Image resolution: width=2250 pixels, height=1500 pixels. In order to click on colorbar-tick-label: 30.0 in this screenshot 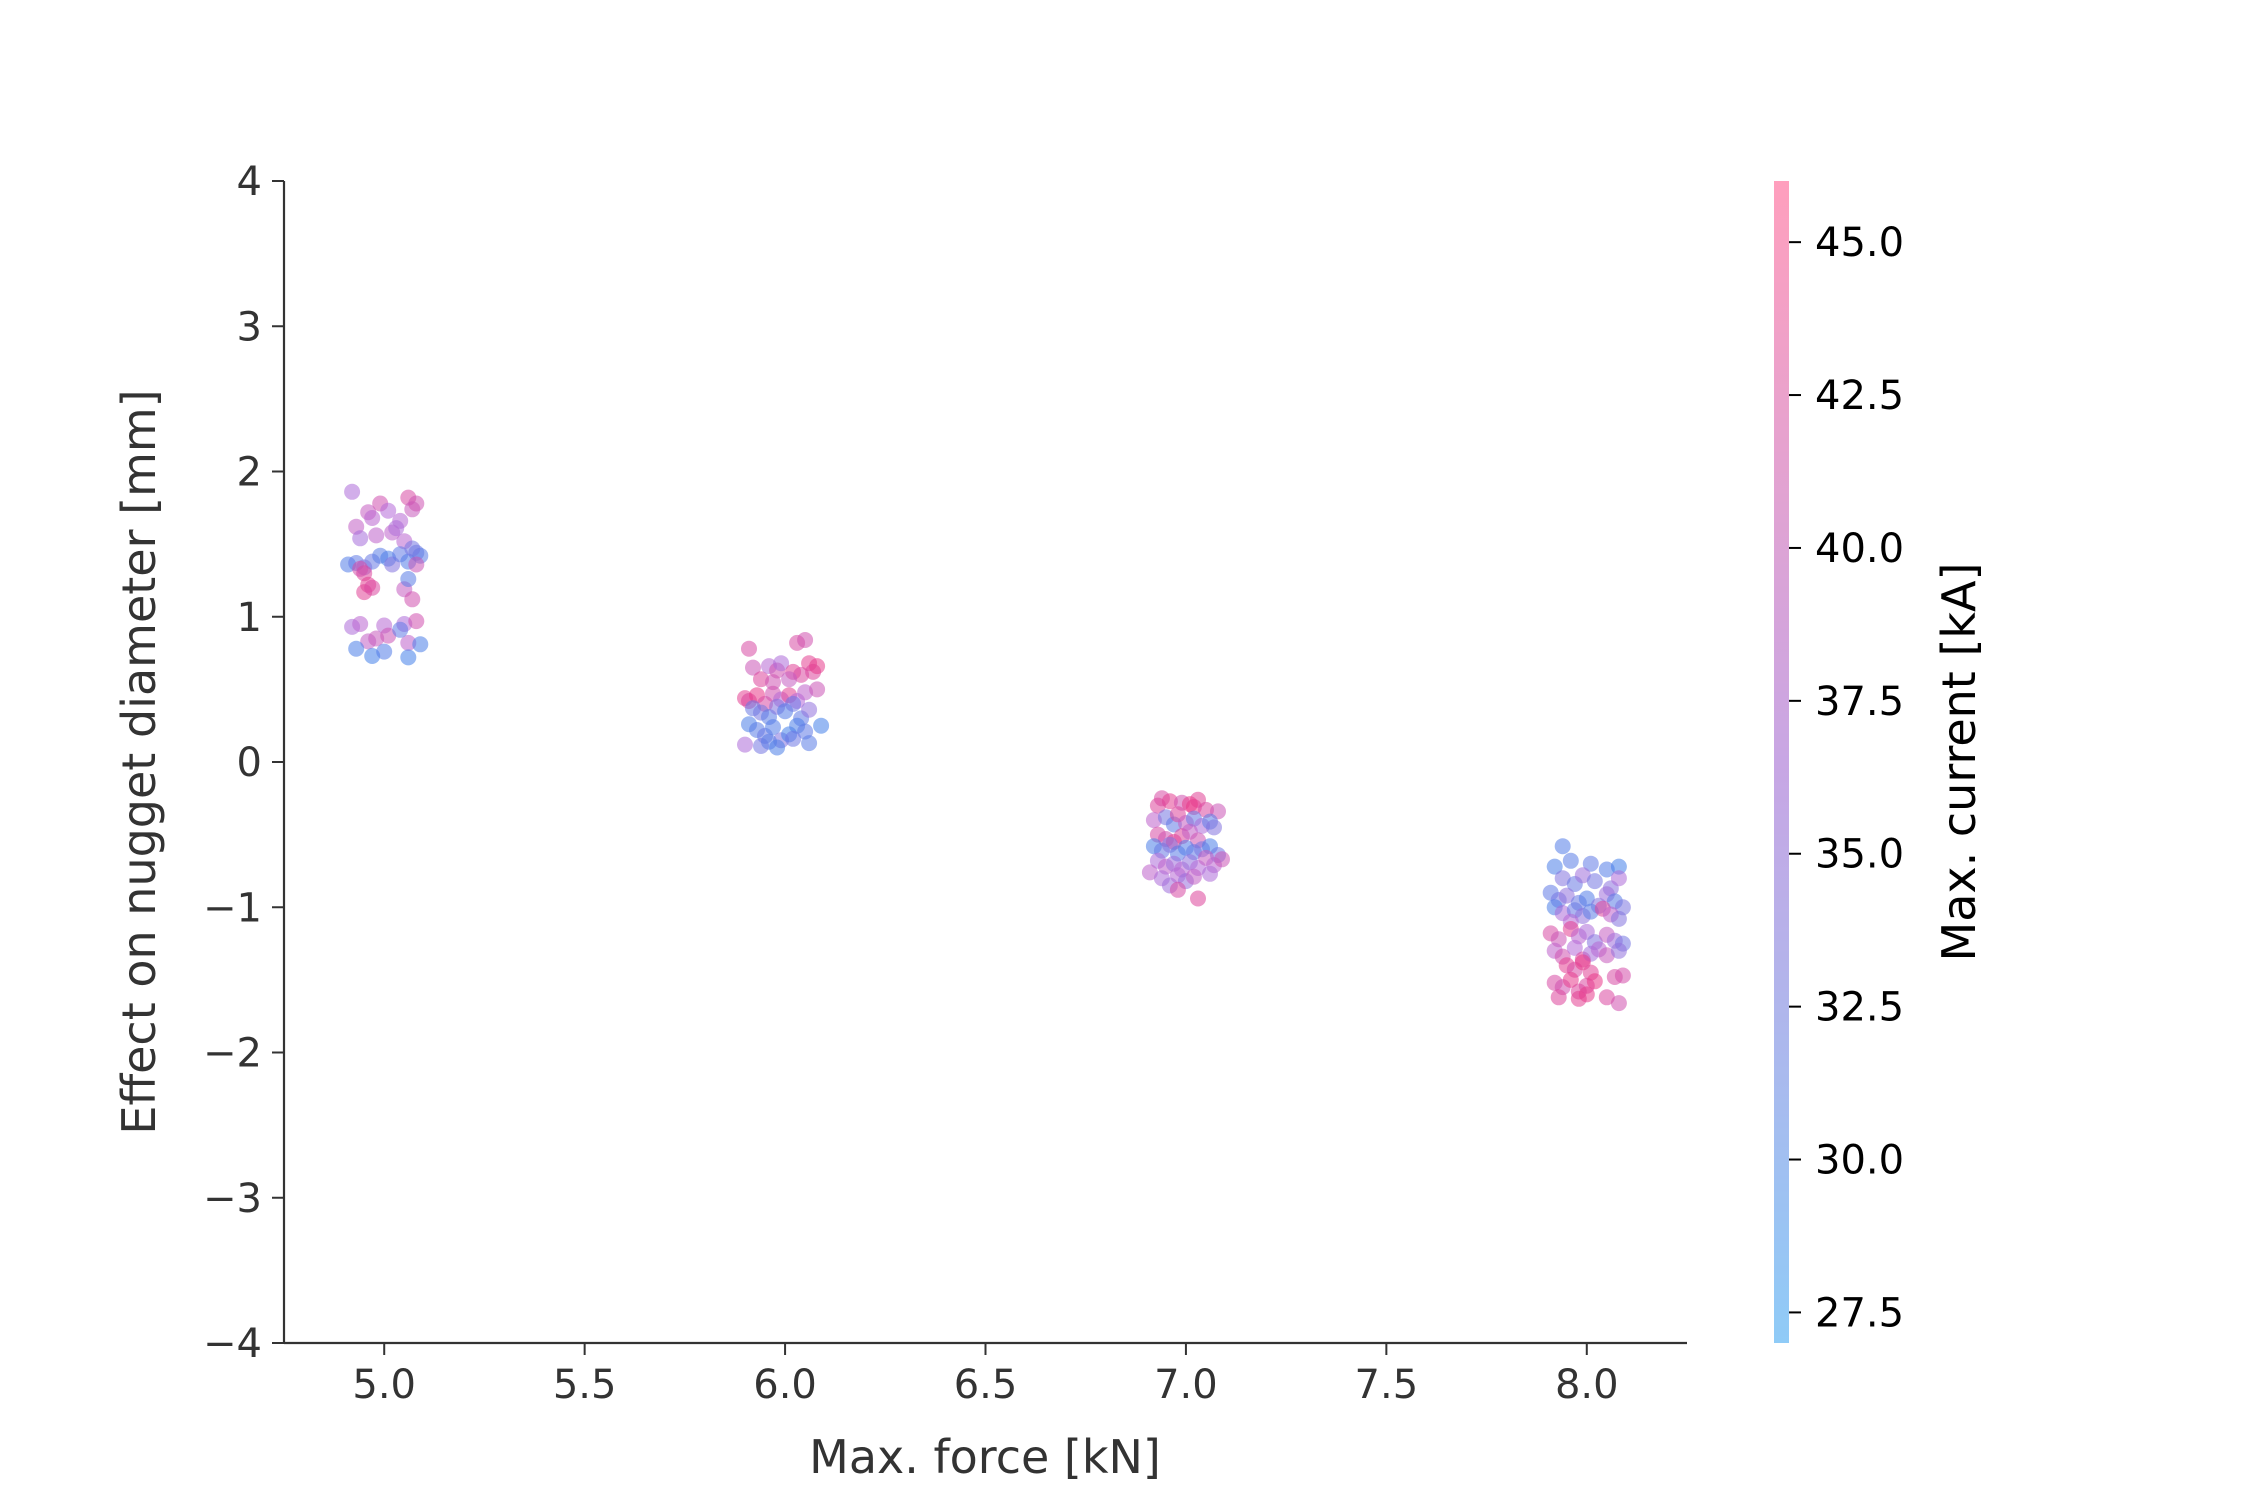, I will do `click(1859, 1161)`.